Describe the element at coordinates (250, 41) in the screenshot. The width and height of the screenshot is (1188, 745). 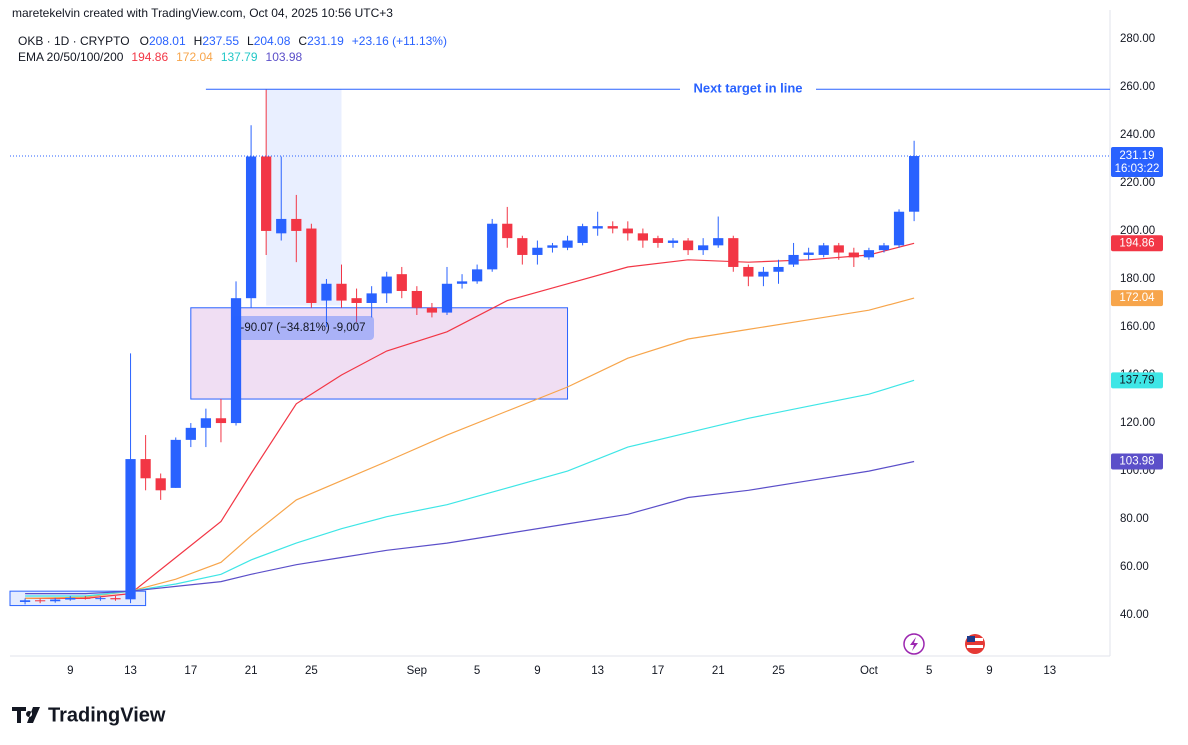
I see `ohlc-key: L` at that location.